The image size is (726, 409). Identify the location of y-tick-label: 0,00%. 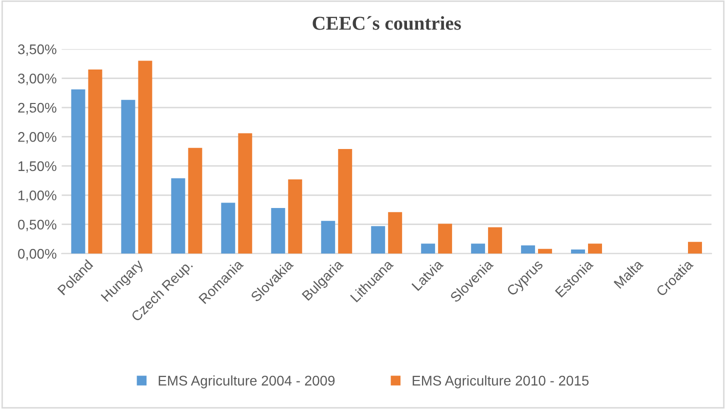
(37, 254).